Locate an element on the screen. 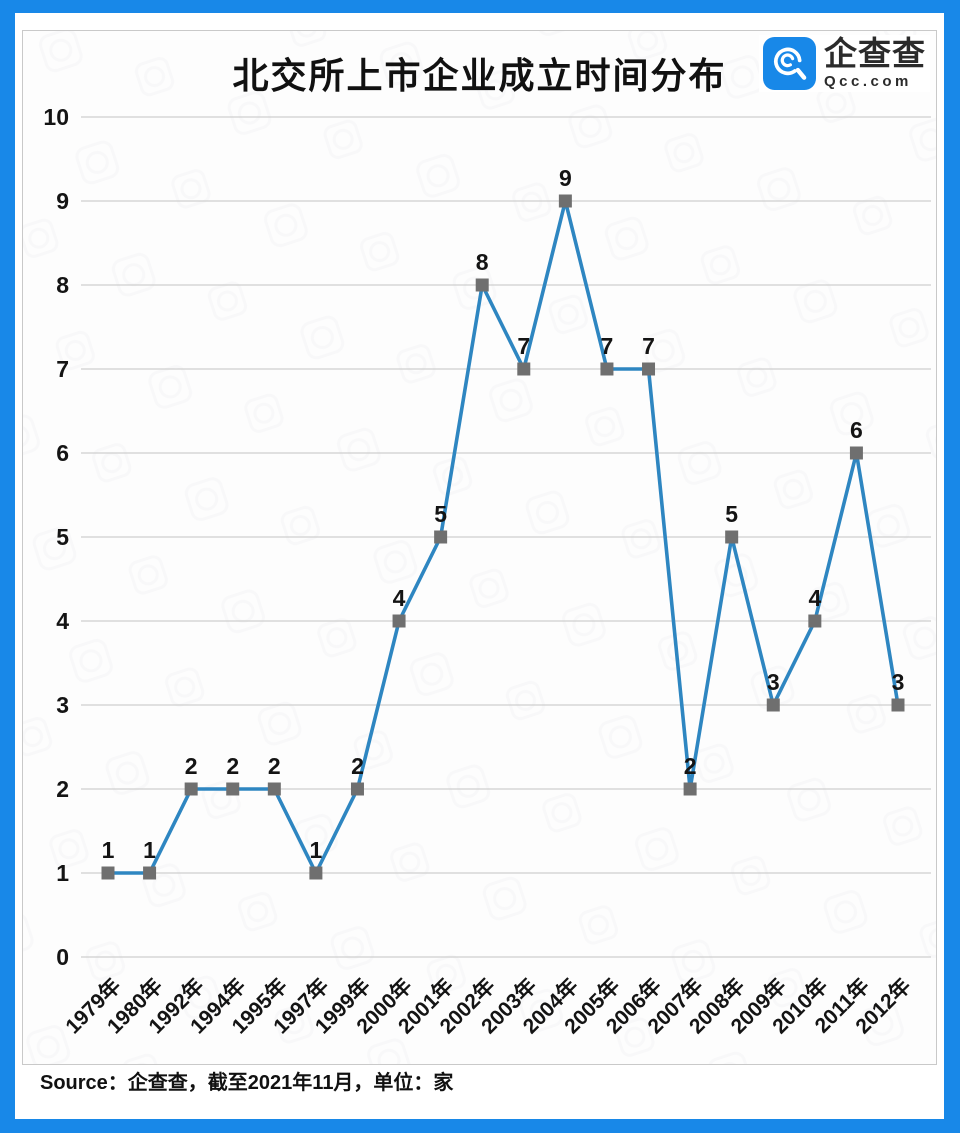  y-axis-tick-label: 10 is located at coordinates (56, 117).